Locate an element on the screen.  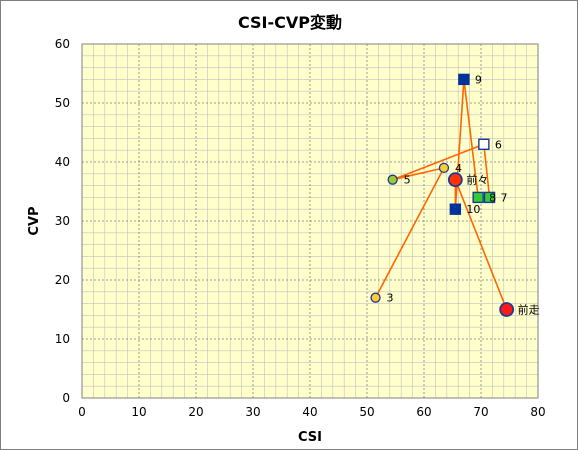
data-label-8: 8 is located at coordinates (492, 197).